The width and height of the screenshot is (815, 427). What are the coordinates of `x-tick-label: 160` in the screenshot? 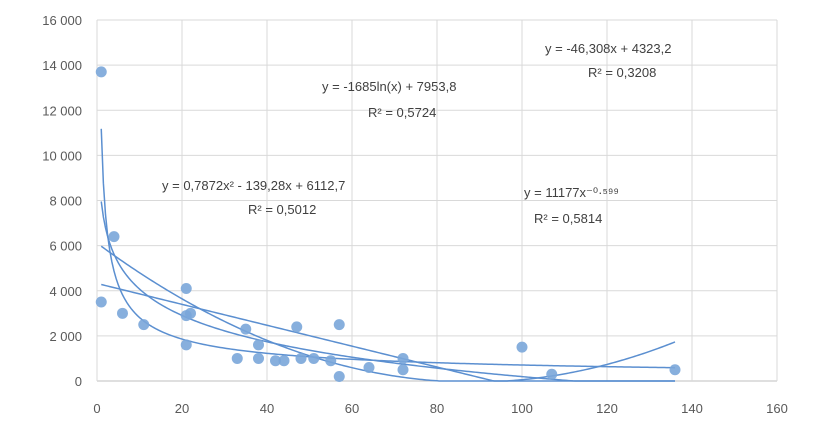 It's located at (777, 408).